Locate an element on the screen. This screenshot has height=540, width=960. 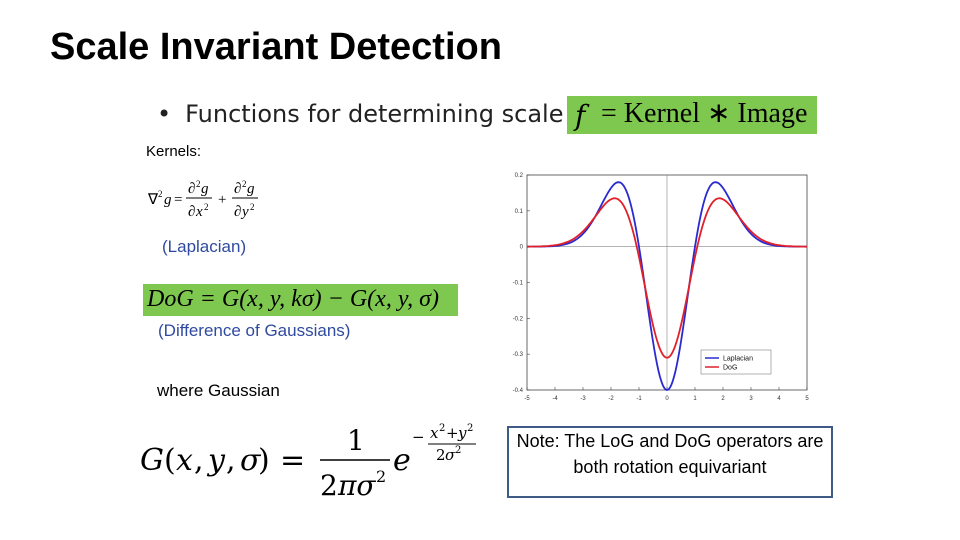
svg-text: e is located at coordinates (402, 460).